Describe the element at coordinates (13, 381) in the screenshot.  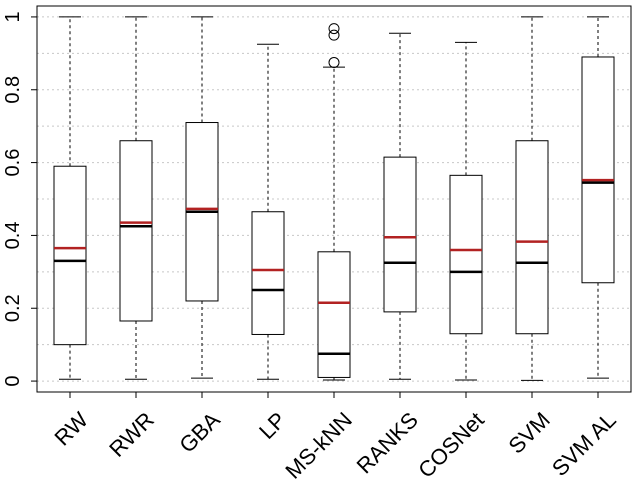
I see `y-tick-label: 0` at that location.